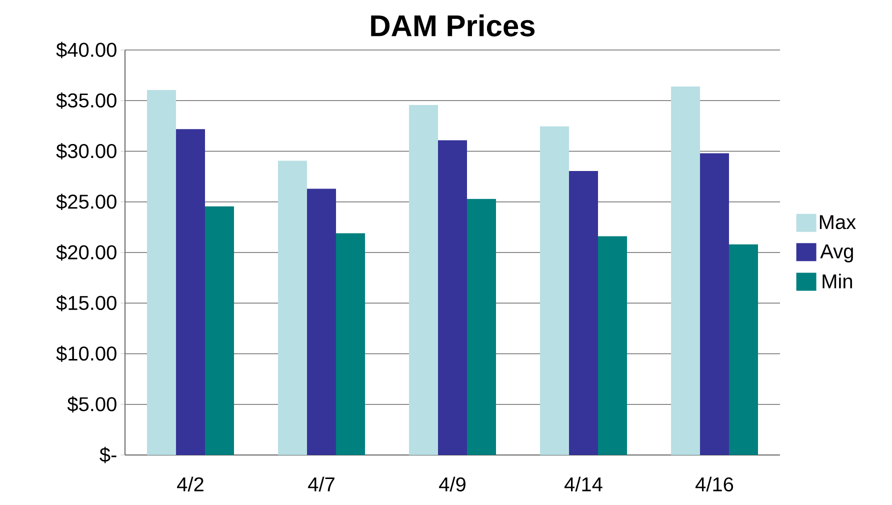 The width and height of the screenshot is (892, 505). Describe the element at coordinates (91, 404) in the screenshot. I see `y-tick-label: $5.00` at that location.